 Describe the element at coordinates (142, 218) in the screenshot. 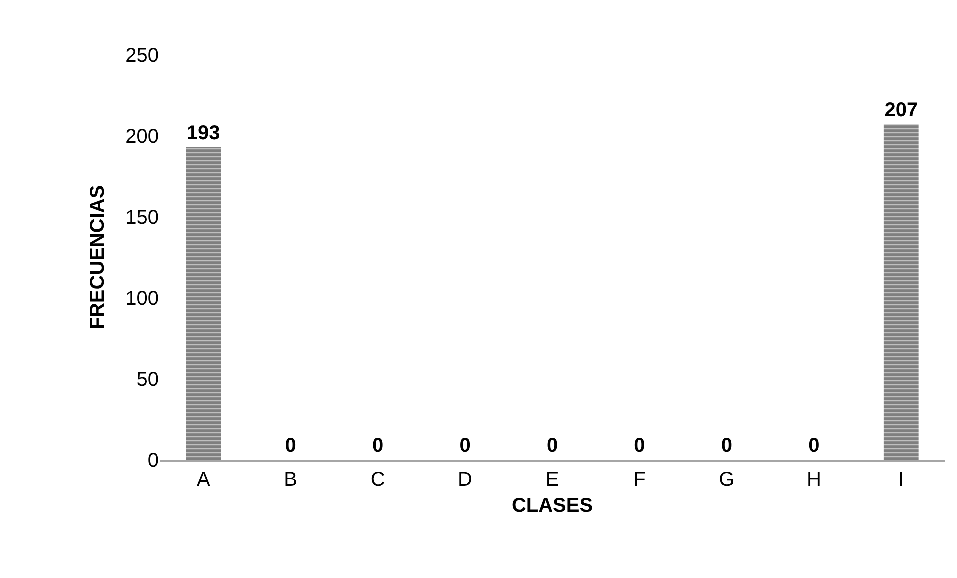

I see `y-tick-label: 150` at that location.